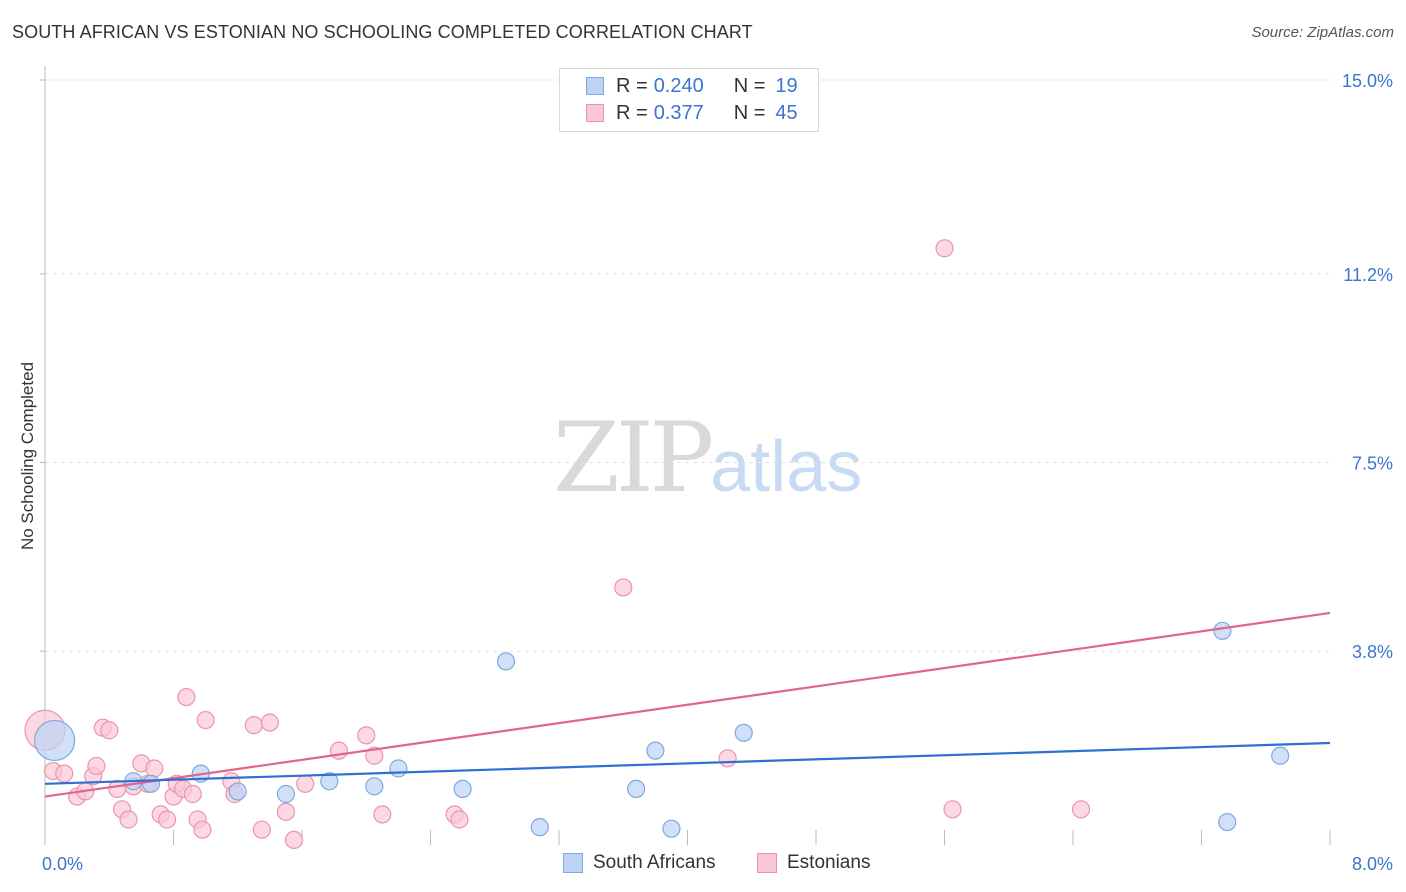 The image size is (1406, 892). I want to click on source-label: Source: ZipAtlas.com, so click(1322, 32).